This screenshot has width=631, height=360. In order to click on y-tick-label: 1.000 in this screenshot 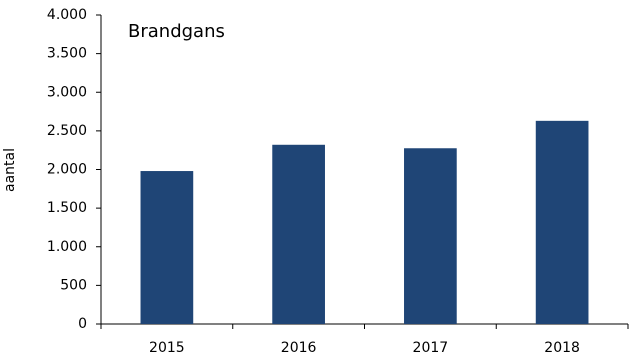, I will do `click(67, 247)`.